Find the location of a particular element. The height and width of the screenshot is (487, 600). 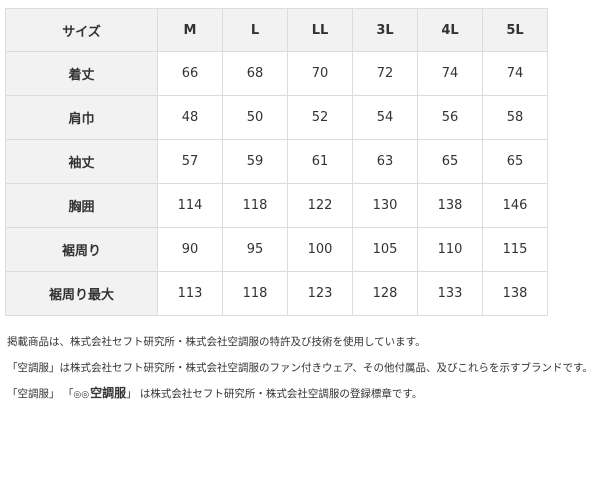

cell: 95 is located at coordinates (255, 249).